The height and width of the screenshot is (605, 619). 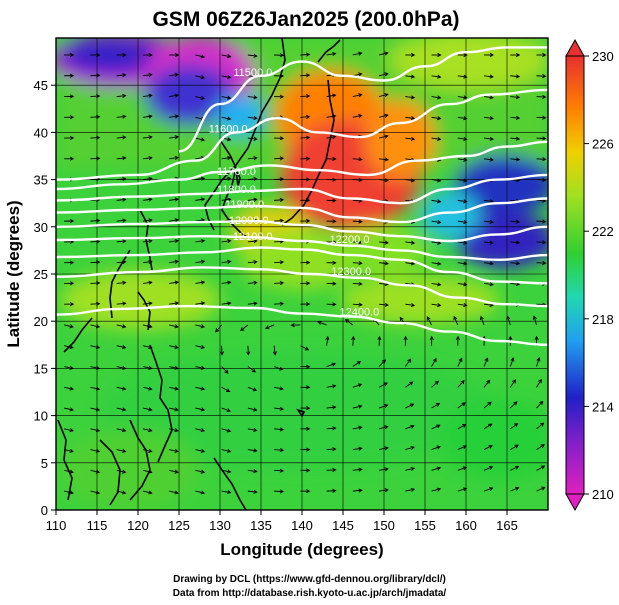 I want to click on contour-label: 12300.0, so click(x=351, y=272).